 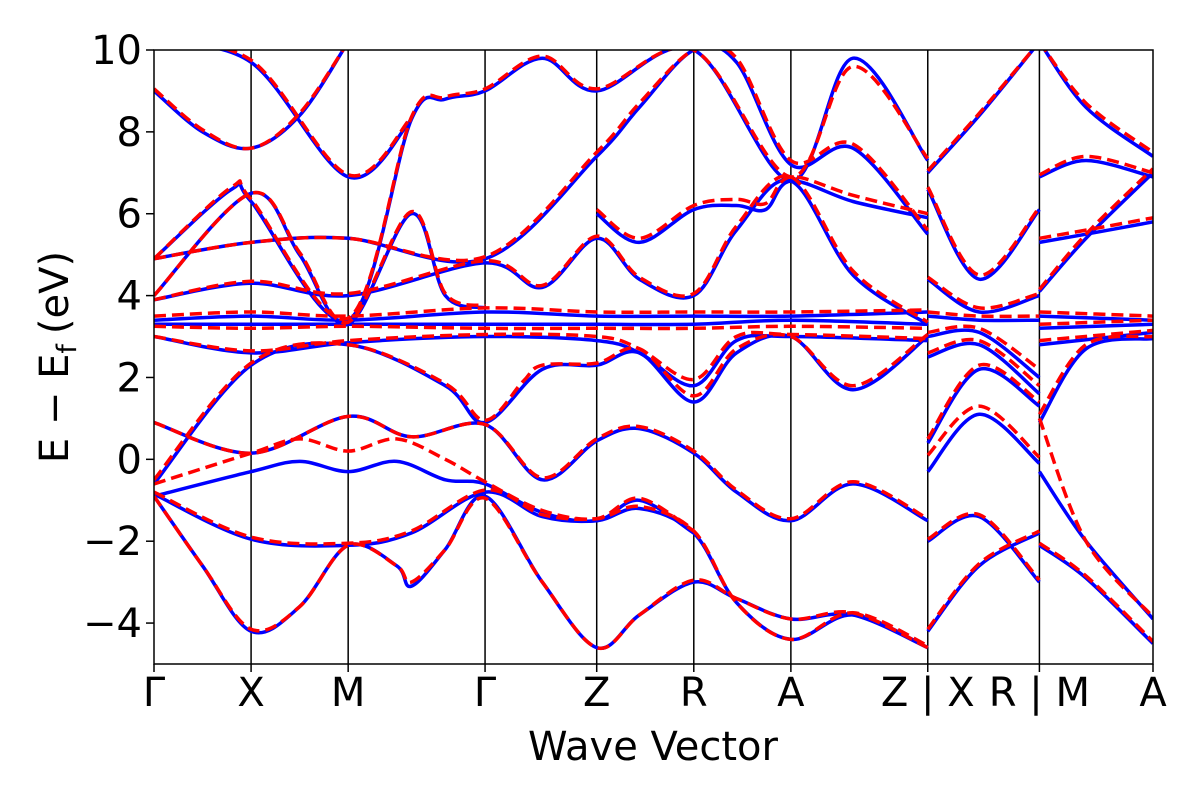 What do you see at coordinates (250, 693) in the screenshot?
I see `x-tick-label: X` at bounding box center [250, 693].